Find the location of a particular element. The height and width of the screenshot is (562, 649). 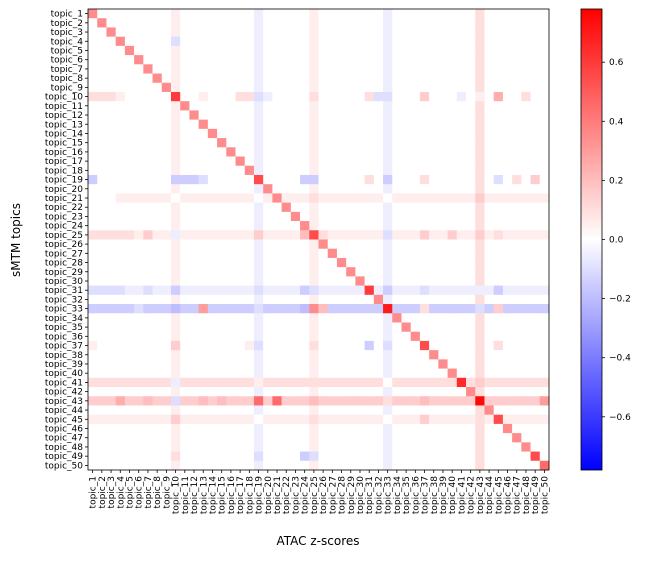

x-tick-label: topic_35 is located at coordinates (407, 495).